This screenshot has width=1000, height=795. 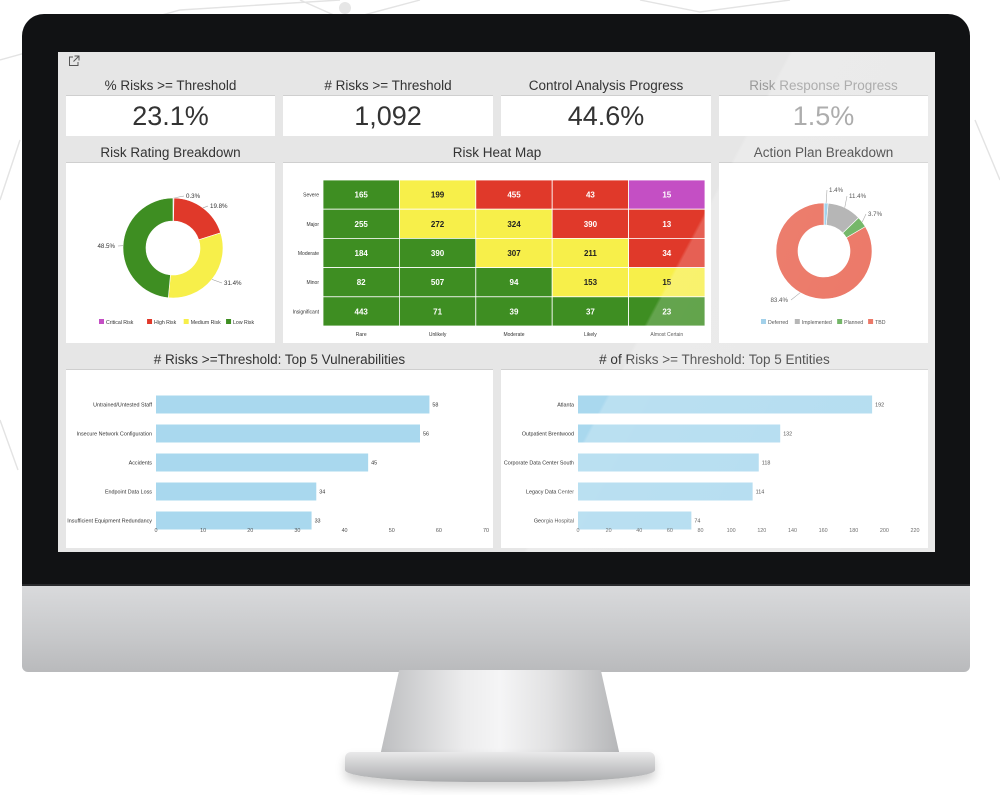 I want to click on heatmap-cell-value: 39, so click(x=514, y=311).